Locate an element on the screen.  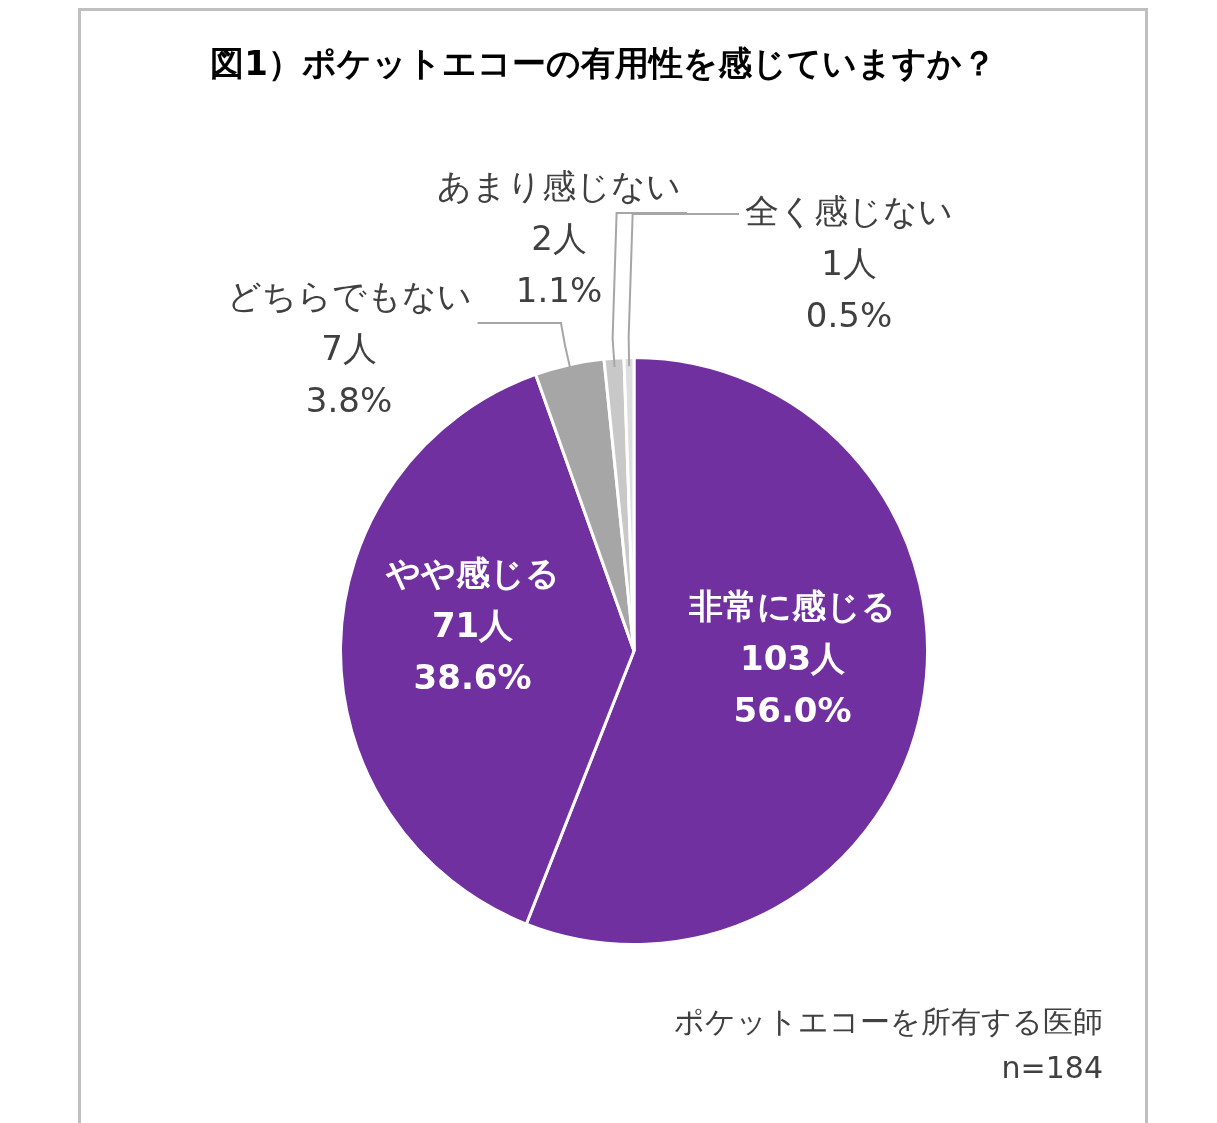
data-label: 103人 56.0% is located at coordinates (792, 683).